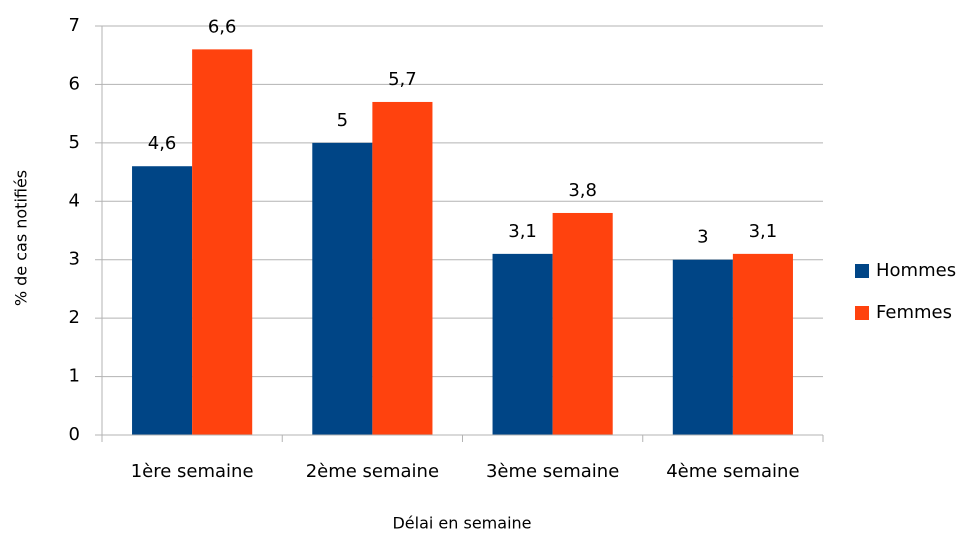 The image size is (980, 535). What do you see at coordinates (461, 523) in the screenshot?
I see `x-axis-title: Délai en semaine` at bounding box center [461, 523].